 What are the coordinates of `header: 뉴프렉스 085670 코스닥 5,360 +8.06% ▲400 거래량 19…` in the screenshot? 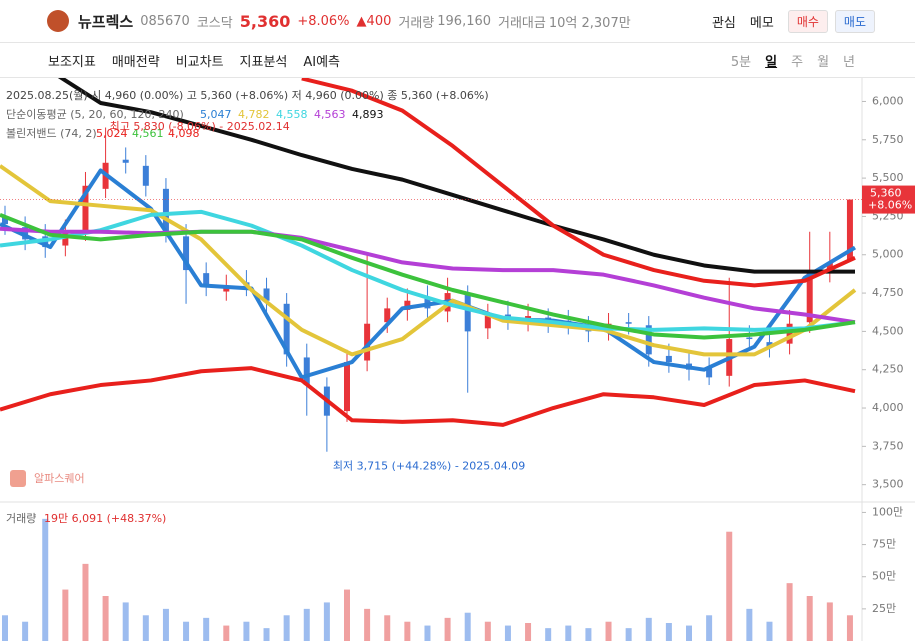 It's located at (457, 21).